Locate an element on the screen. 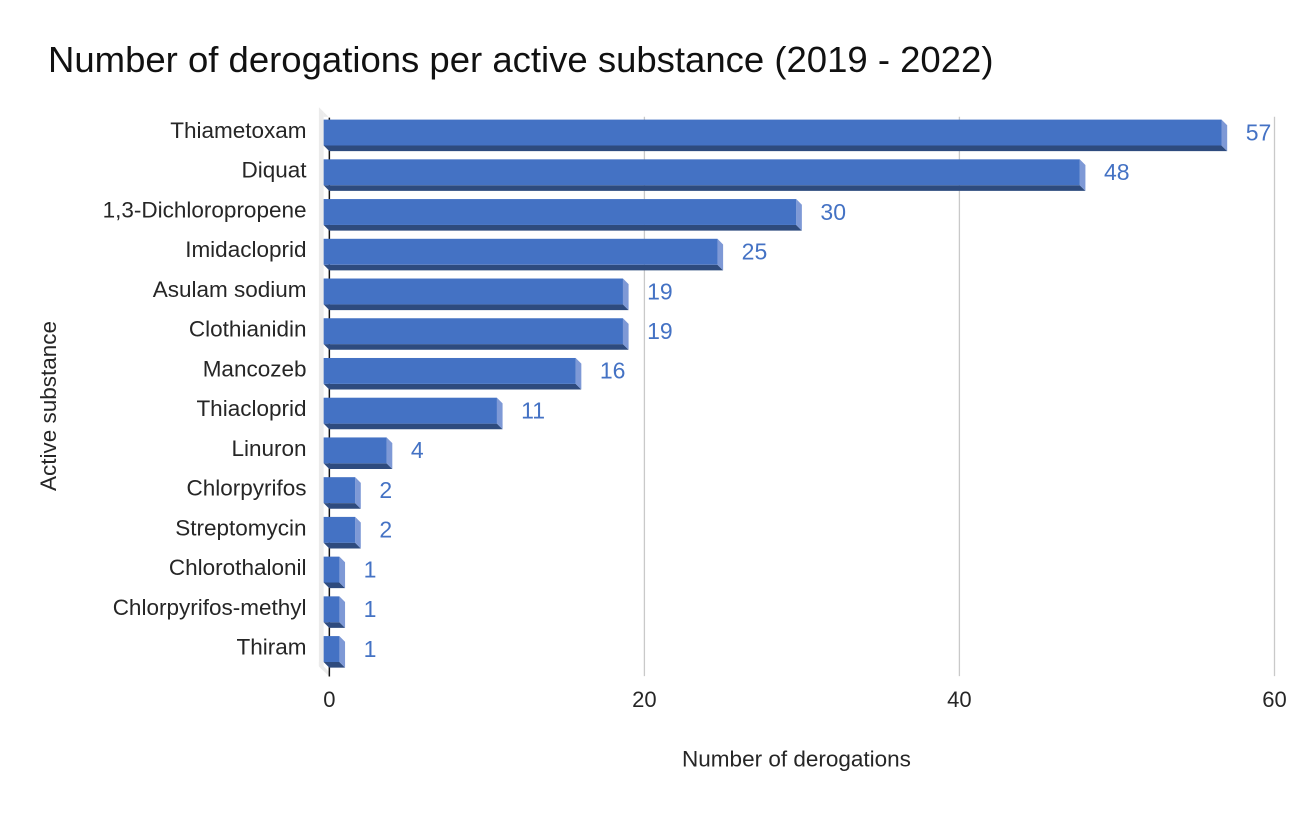 This screenshot has width=1316, height=814. svg-text: 57 is located at coordinates (1259, 132).